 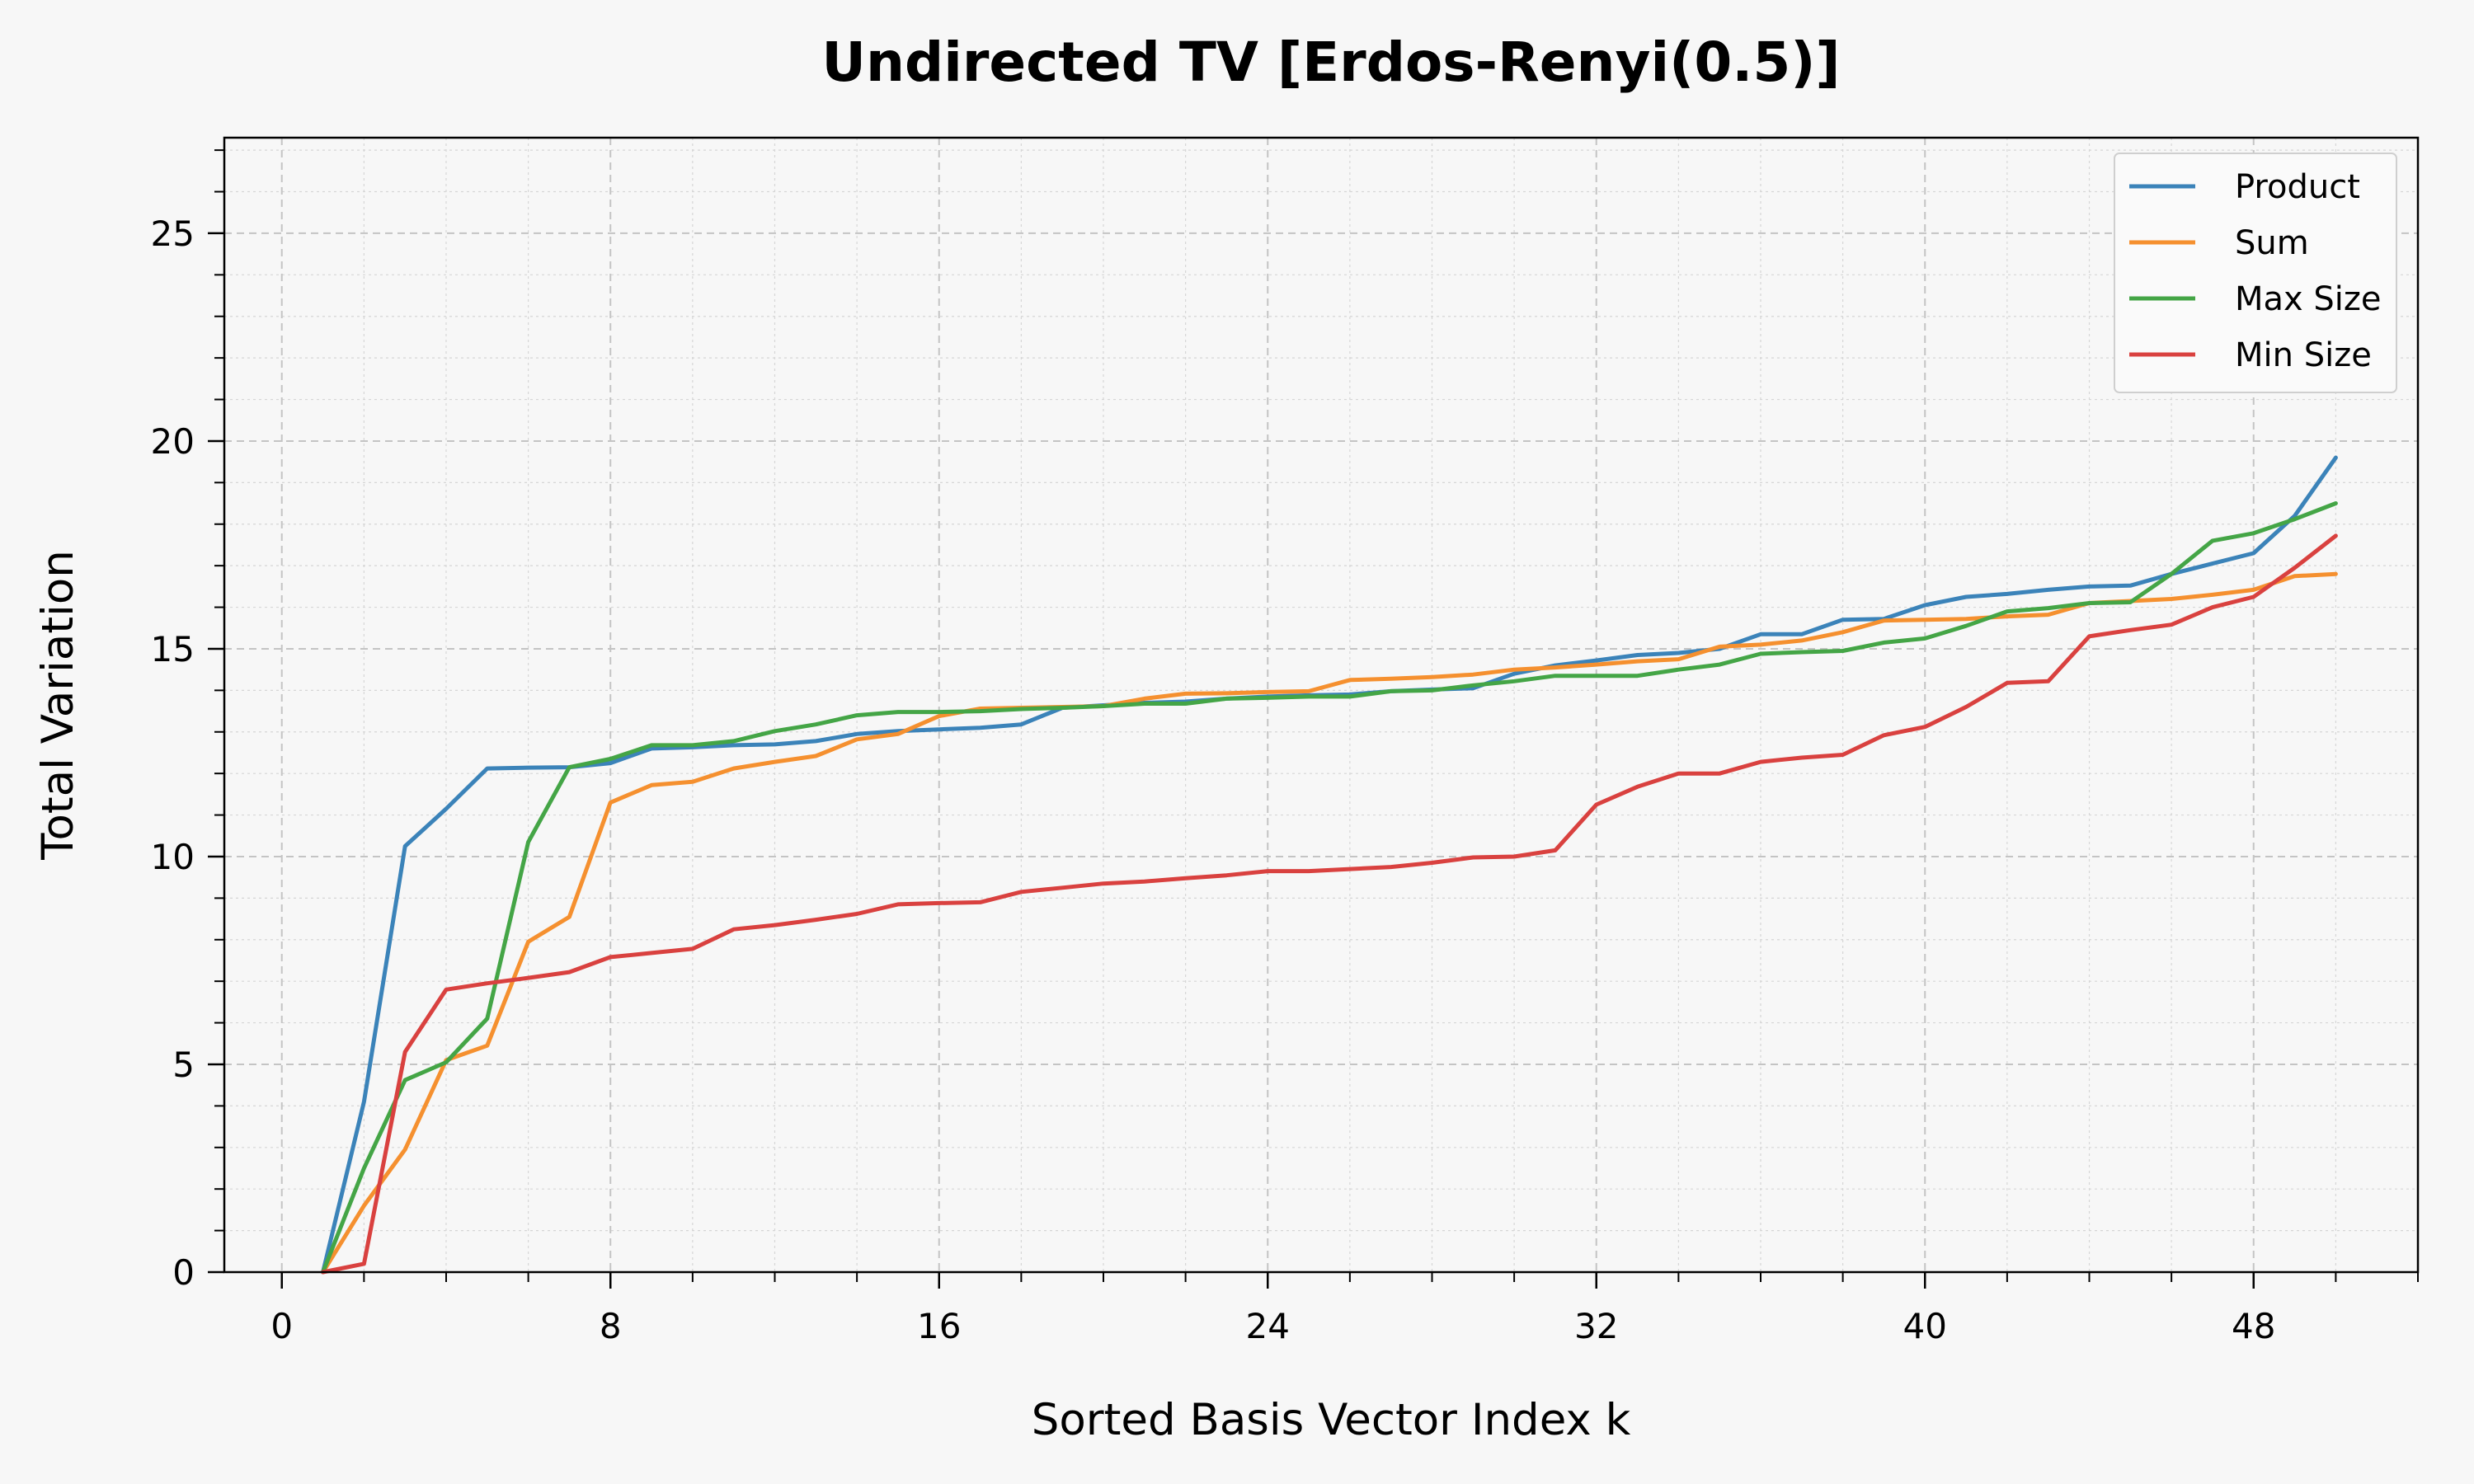 What do you see at coordinates (2297, 187) in the screenshot?
I see `legend-label-product: Product` at bounding box center [2297, 187].